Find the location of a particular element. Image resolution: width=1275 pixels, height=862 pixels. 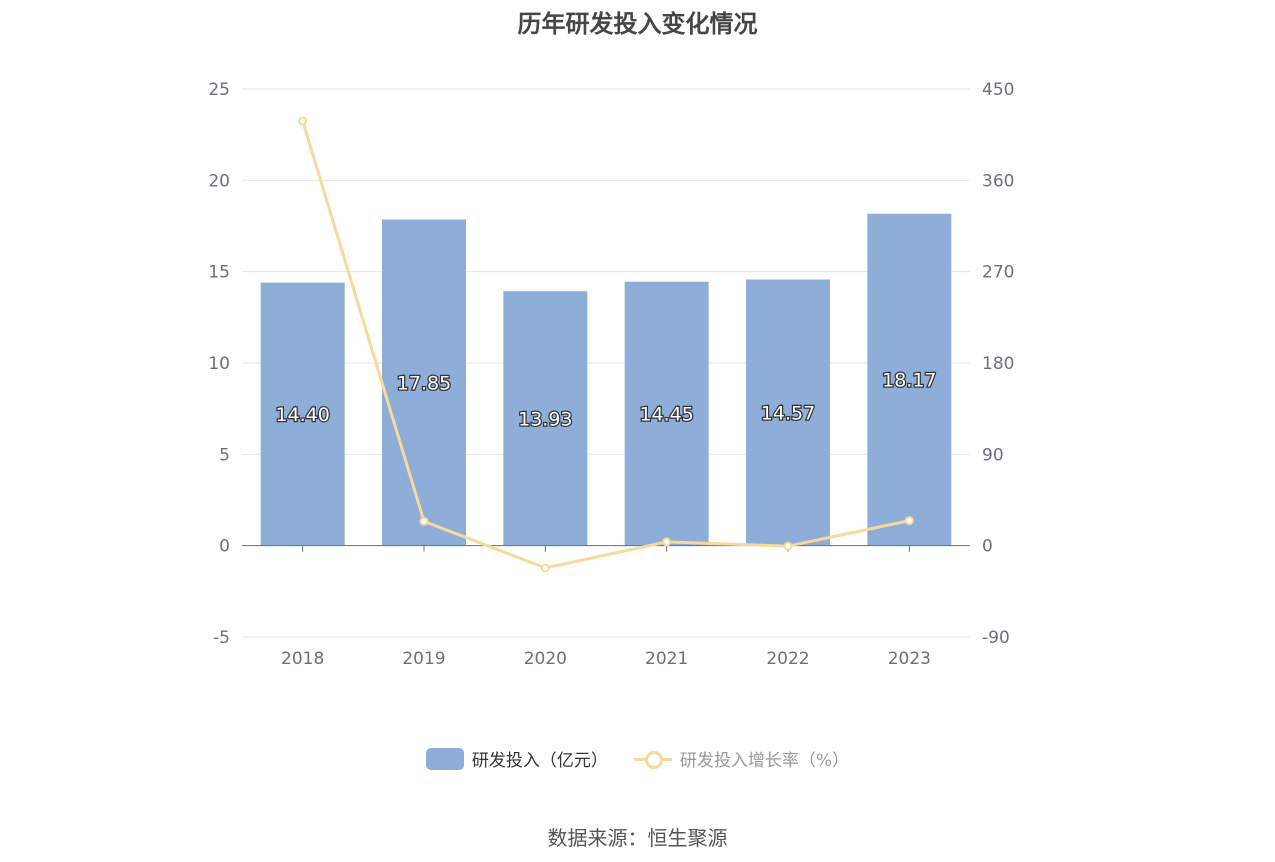

y-left-tick-label: -5 is located at coordinates (221, 638).